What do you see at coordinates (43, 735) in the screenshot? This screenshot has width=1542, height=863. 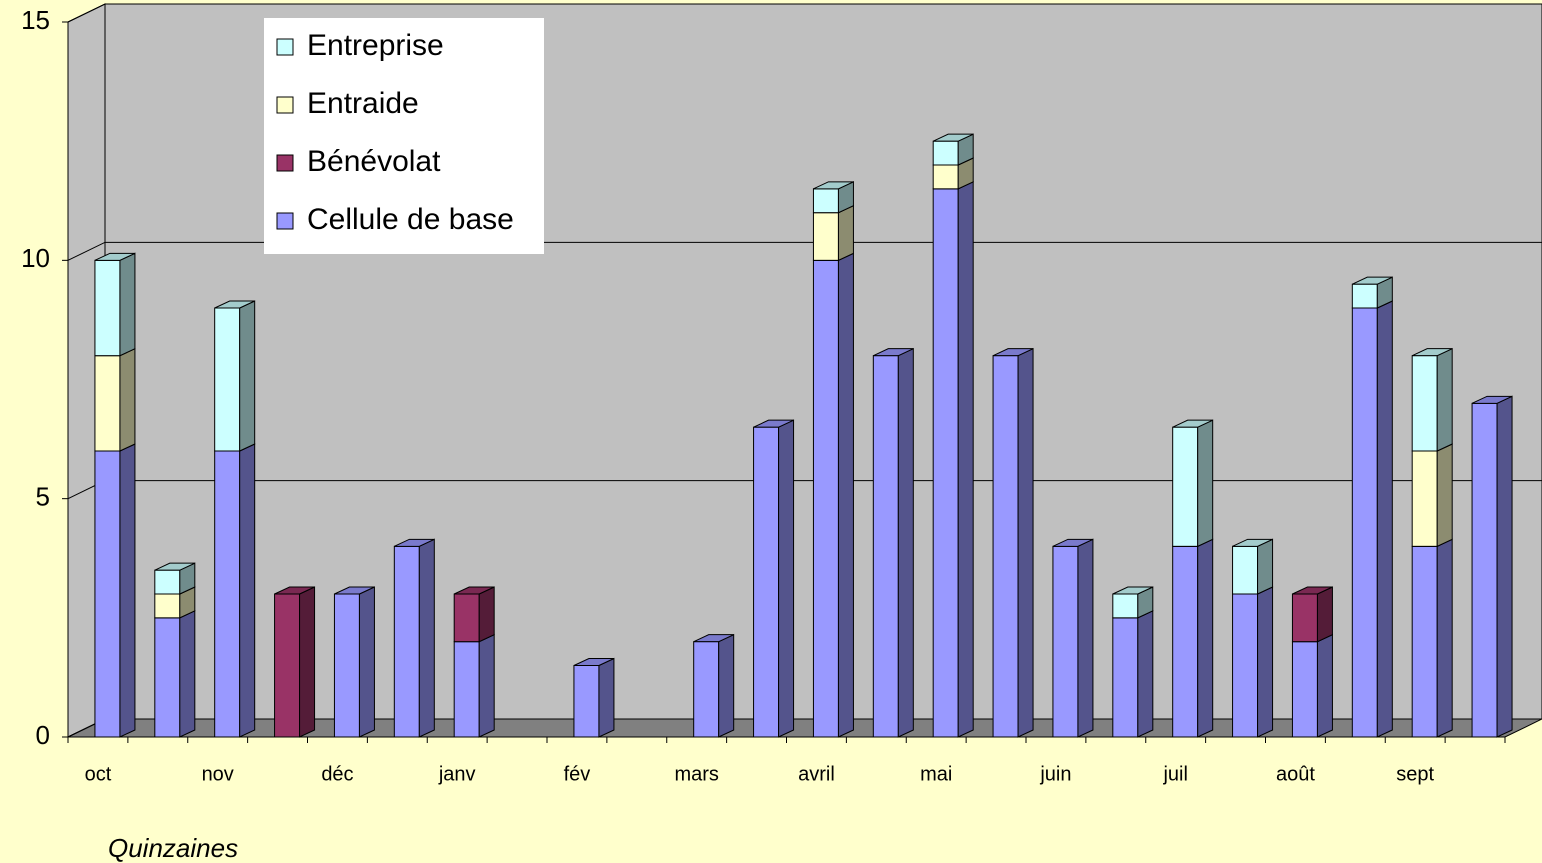 I see `y-tick-label: 0` at bounding box center [43, 735].